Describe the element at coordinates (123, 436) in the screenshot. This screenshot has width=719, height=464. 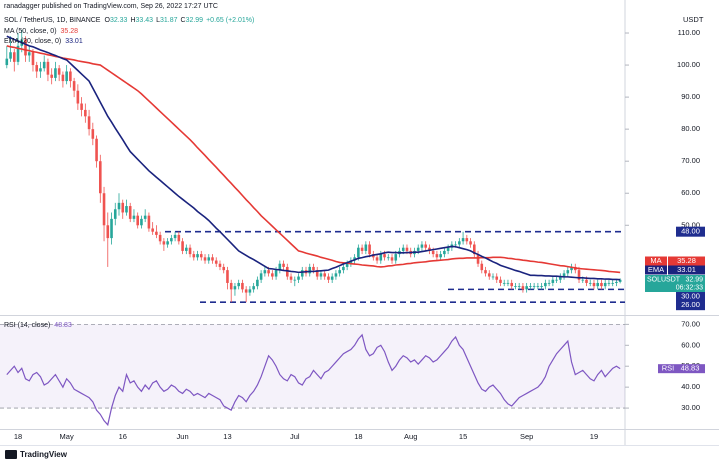
I see `x-tick-label: 16` at that location.